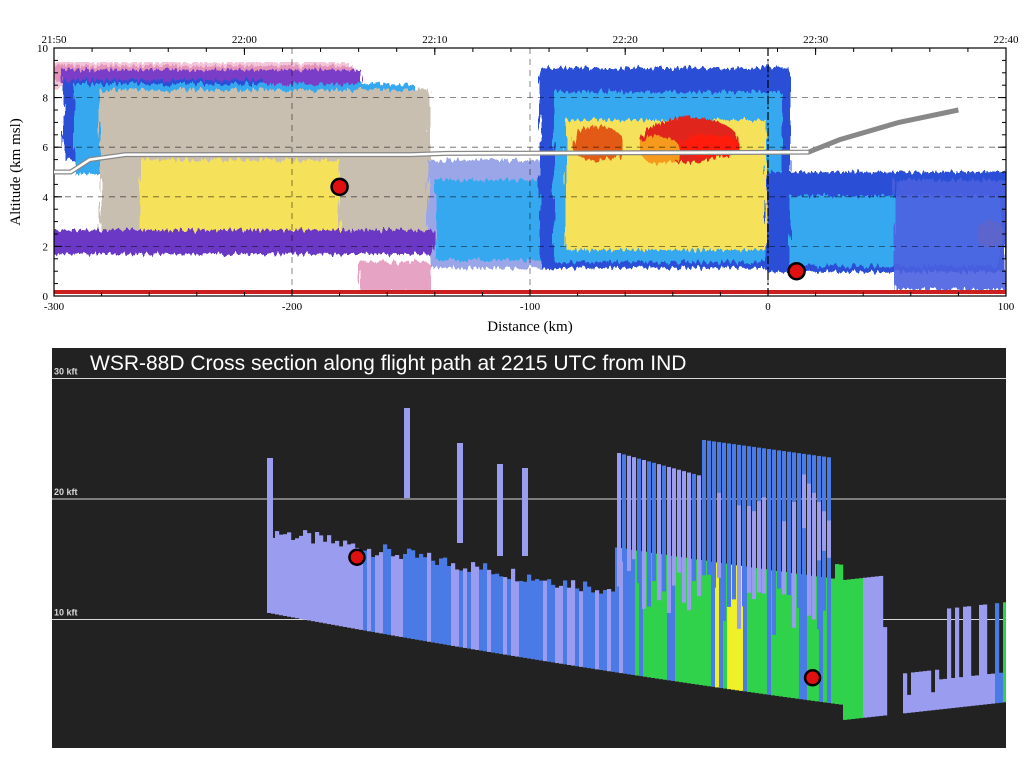  Describe the element at coordinates (66, 492) in the screenshot. I see `altitude-tick-label: 20 kft` at that location.